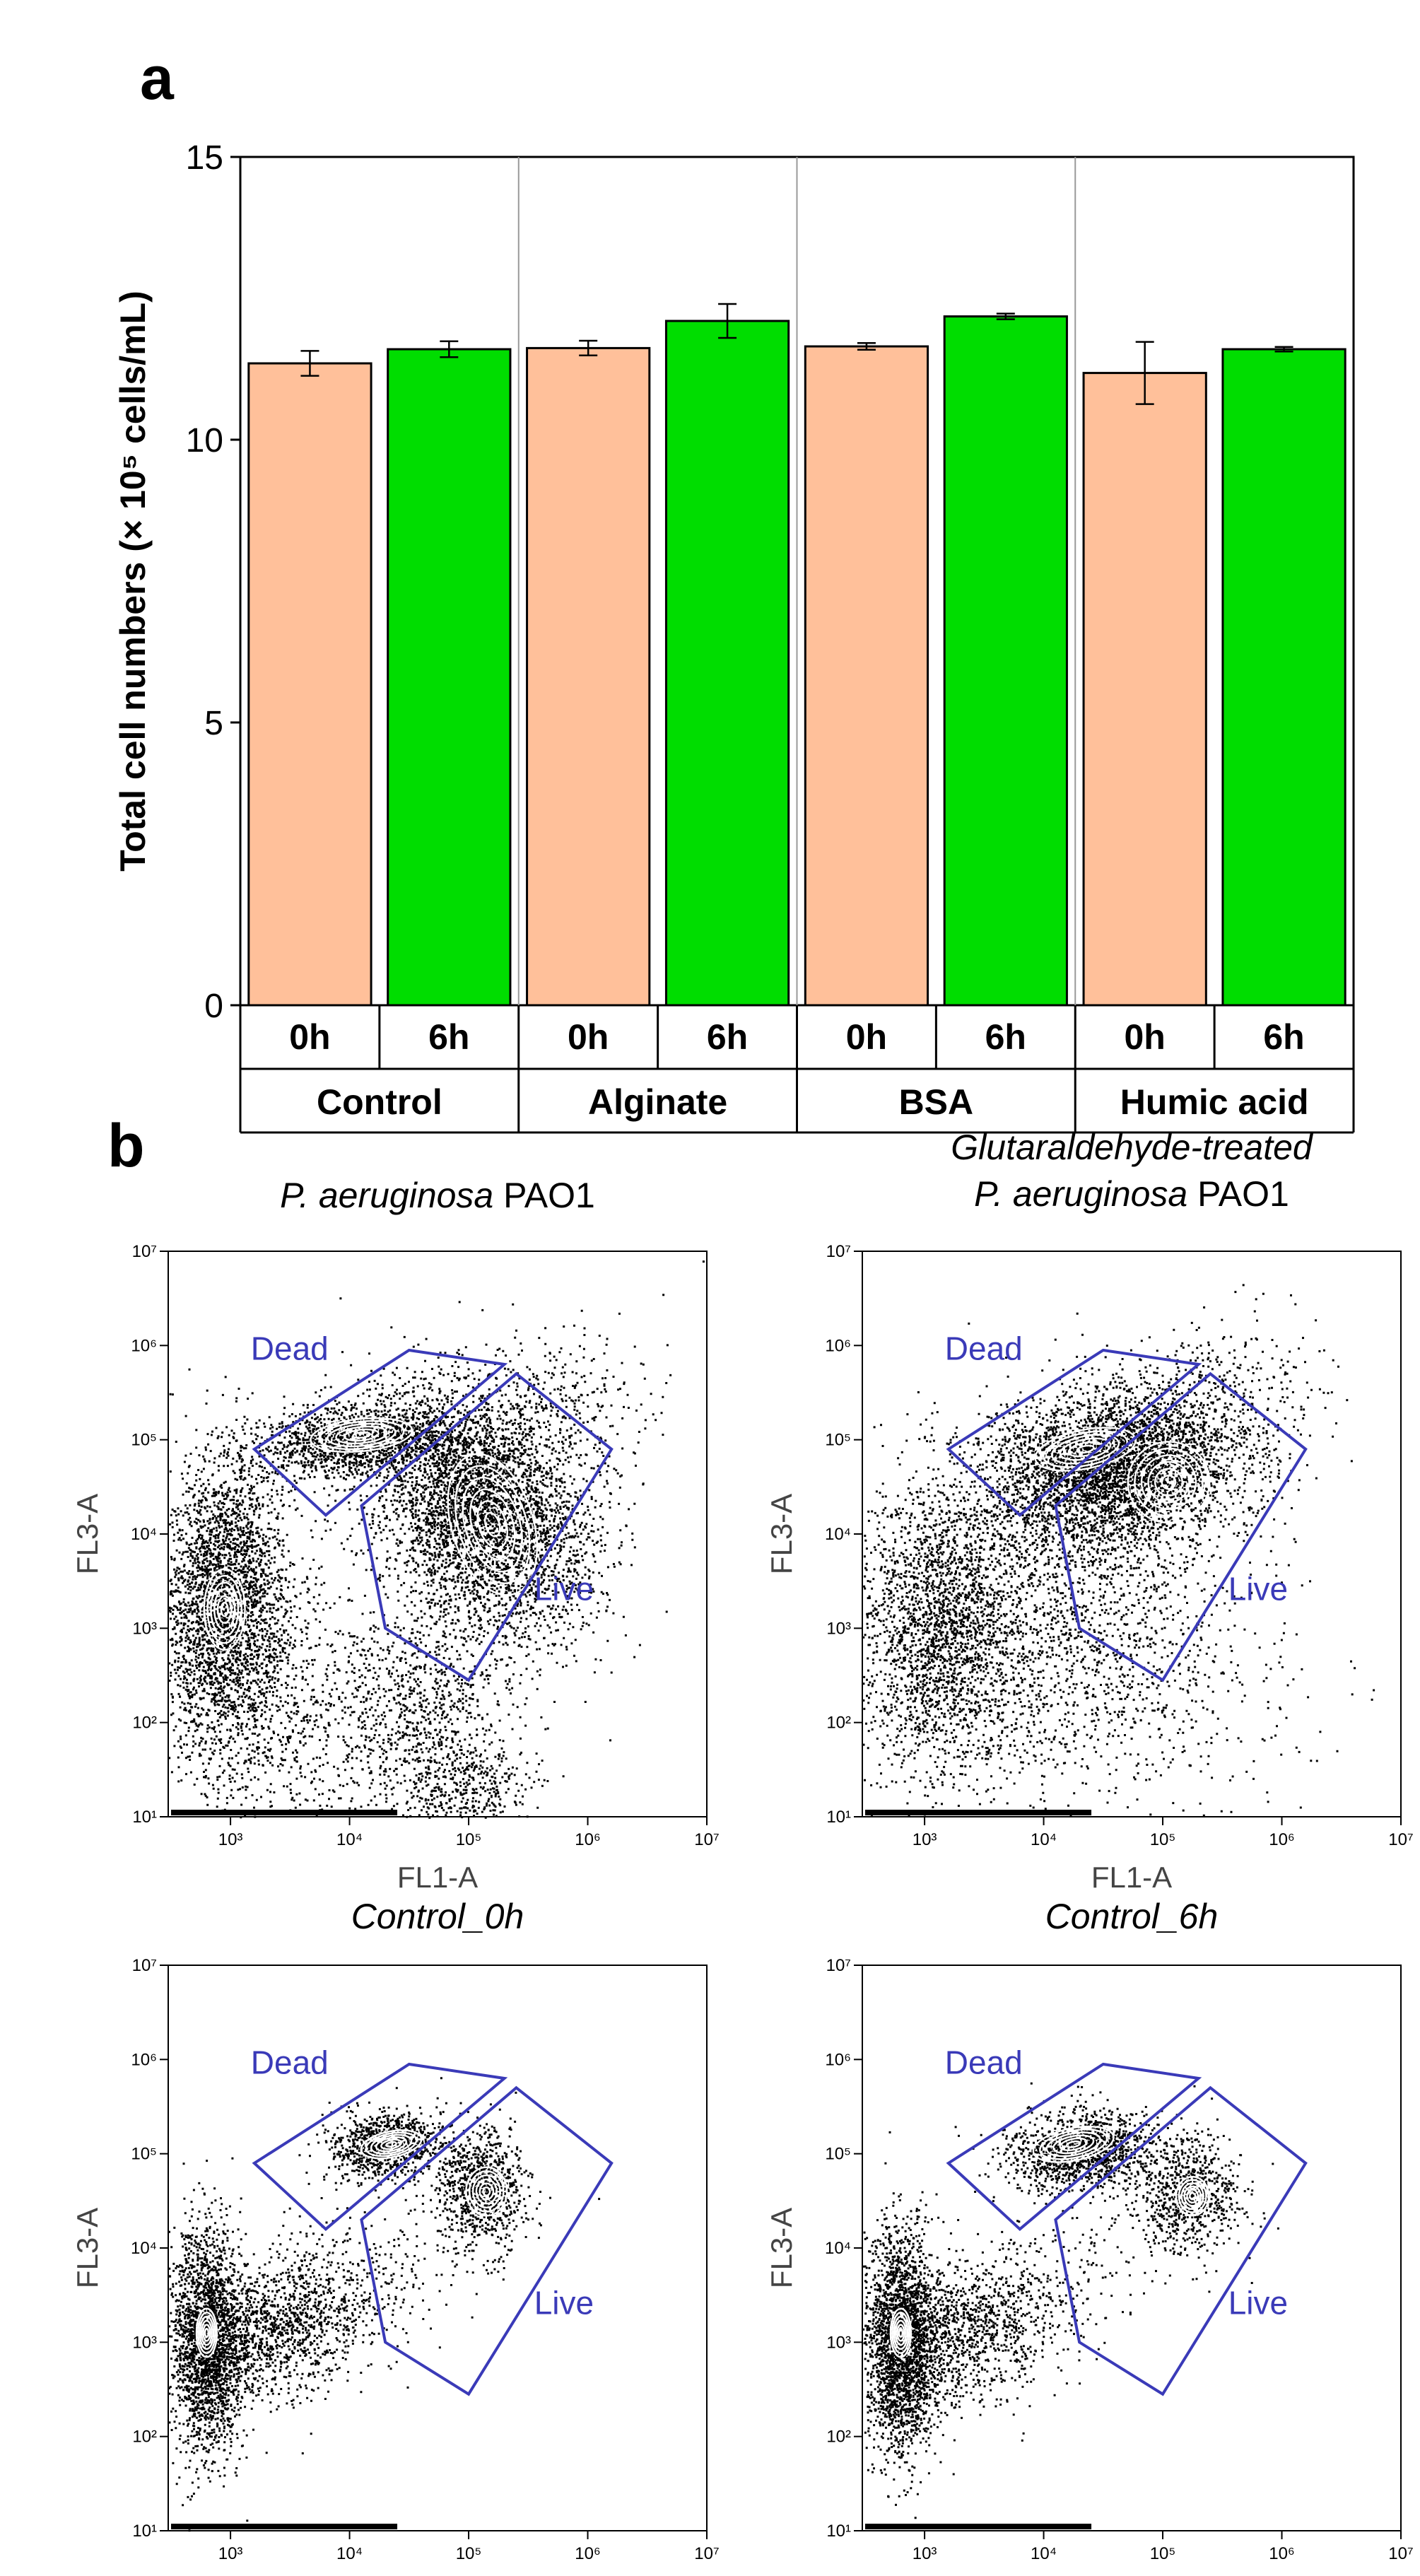 The image size is (1420, 2576). What do you see at coordinates (213, 1006) in the screenshot?
I see `y-tick-label: 0` at bounding box center [213, 1006].